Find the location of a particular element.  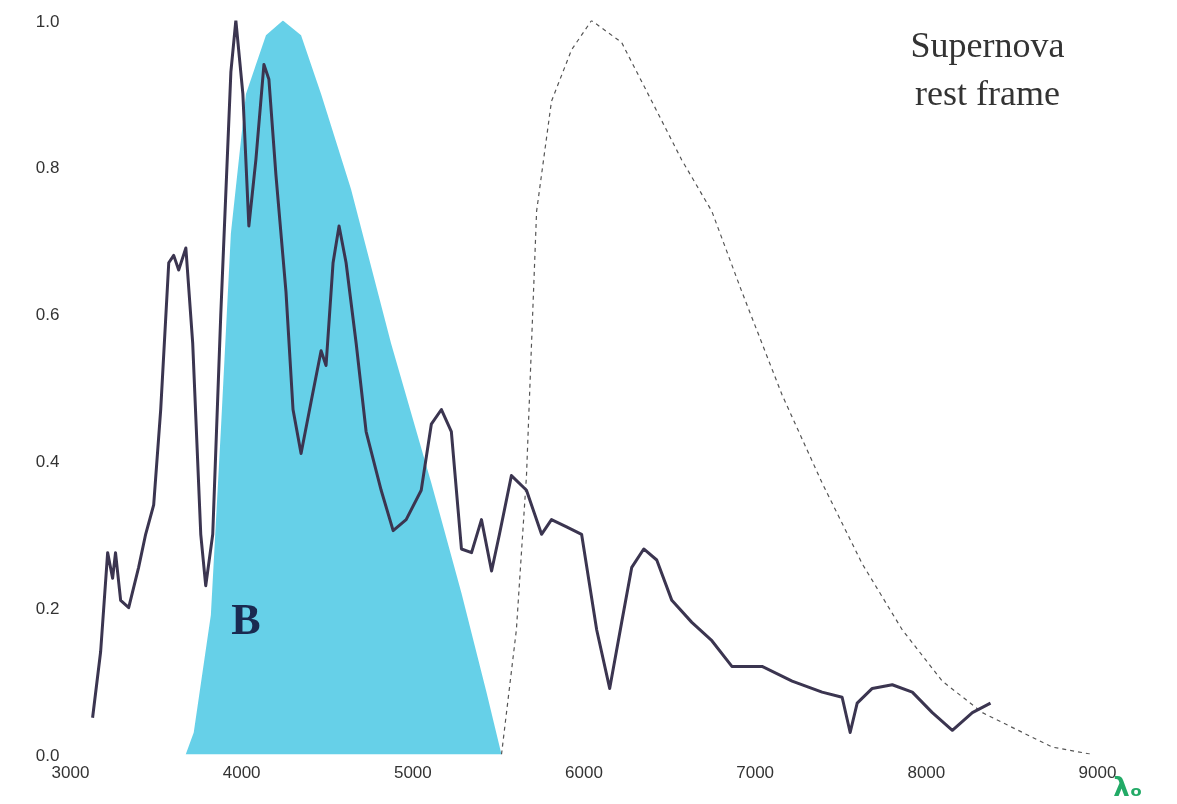

y-tick-label: 0.4 is located at coordinates (47, 461).